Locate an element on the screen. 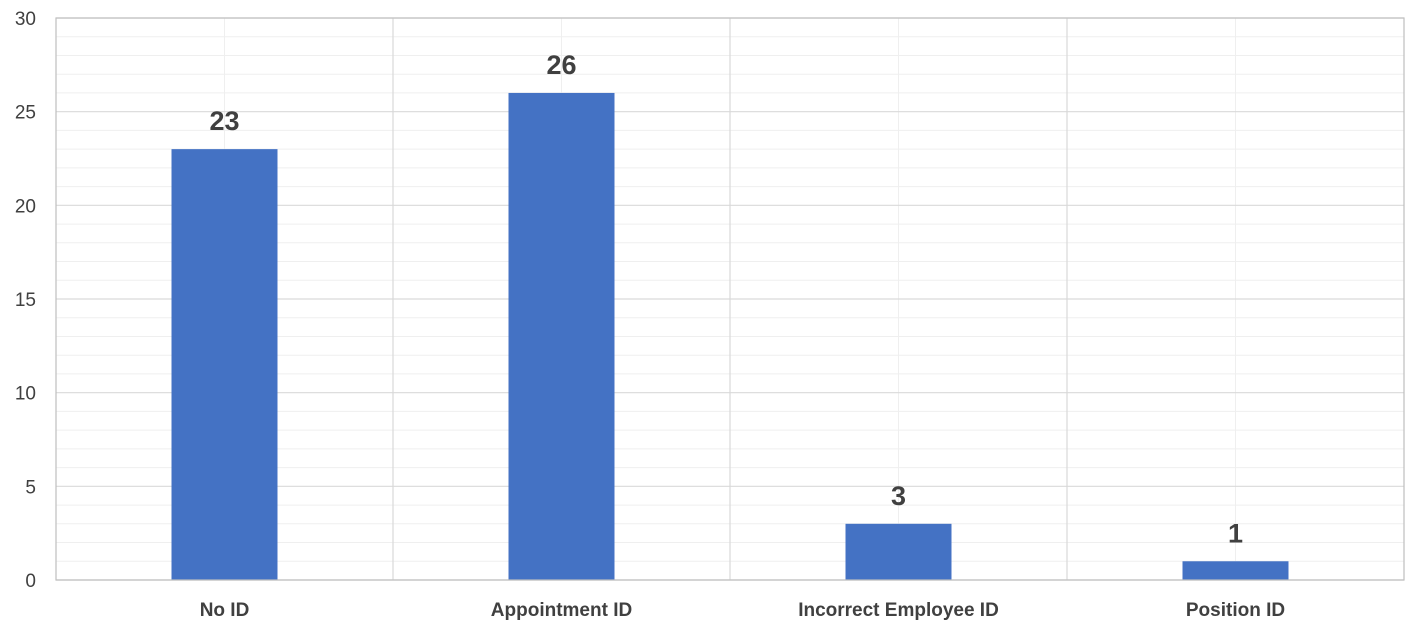 This screenshot has width=1410, height=631. bar-value-label: 1 is located at coordinates (1235, 533).